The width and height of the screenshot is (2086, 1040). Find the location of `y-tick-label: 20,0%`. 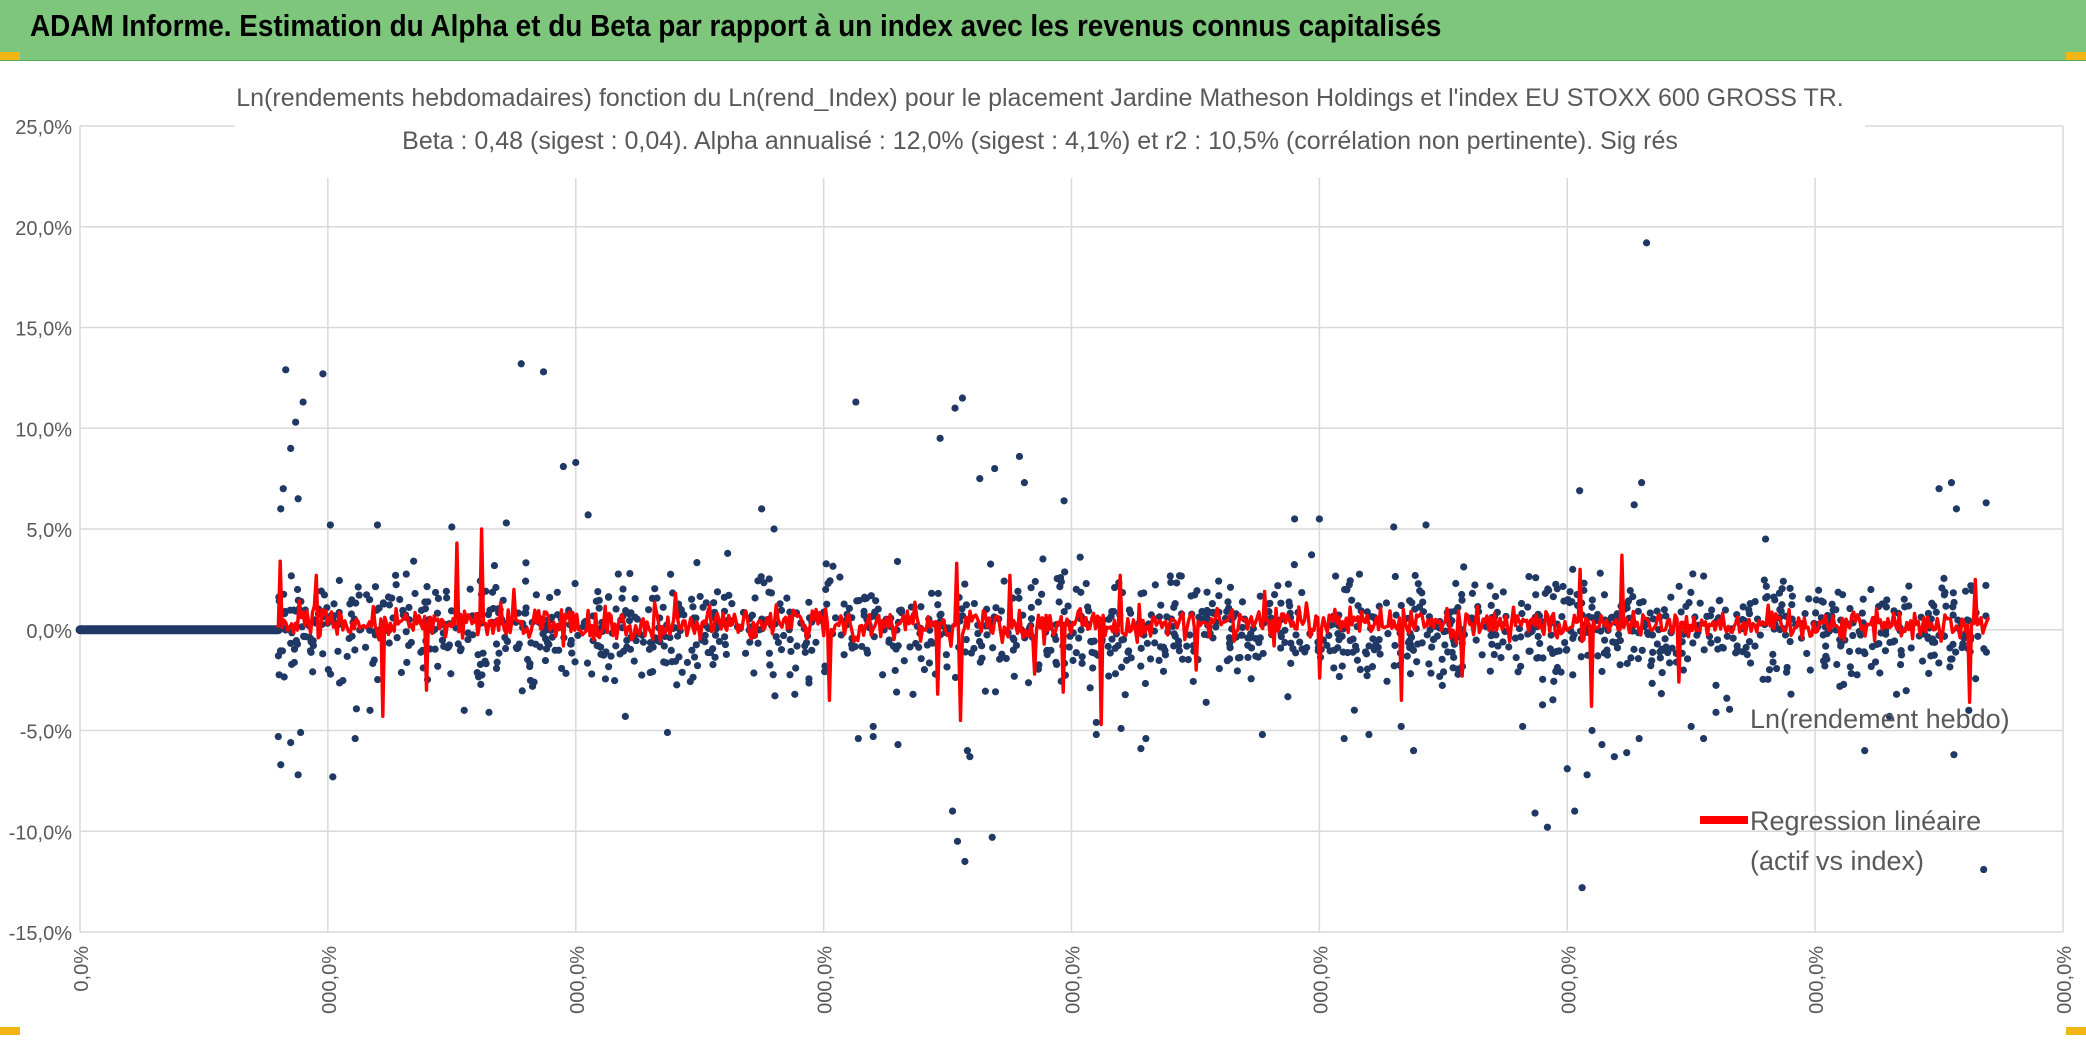

y-tick-label: 20,0% is located at coordinates (43, 229).